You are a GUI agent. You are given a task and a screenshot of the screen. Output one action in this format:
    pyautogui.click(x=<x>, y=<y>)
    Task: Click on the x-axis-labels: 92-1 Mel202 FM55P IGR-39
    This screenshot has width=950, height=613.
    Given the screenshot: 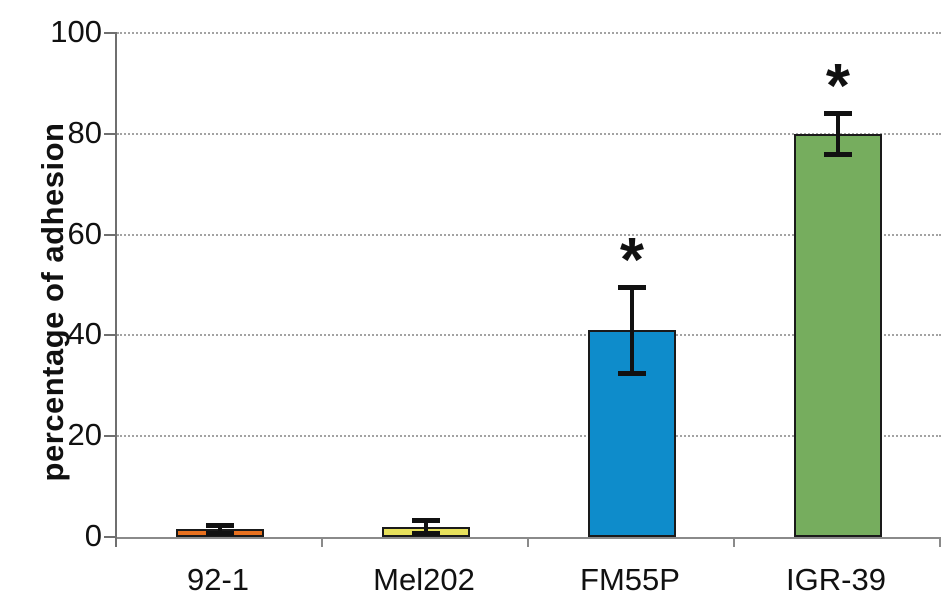 What is the action you would take?
    pyautogui.click(x=527, y=584)
    